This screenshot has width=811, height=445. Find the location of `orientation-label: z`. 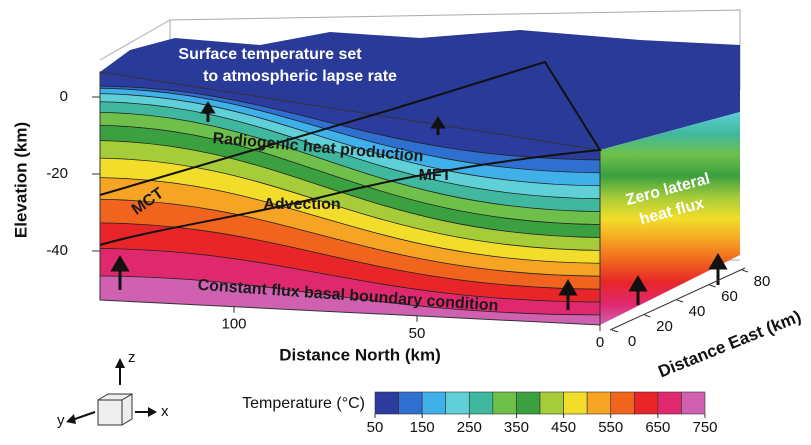

orientation-label: z is located at coordinates (132, 357).